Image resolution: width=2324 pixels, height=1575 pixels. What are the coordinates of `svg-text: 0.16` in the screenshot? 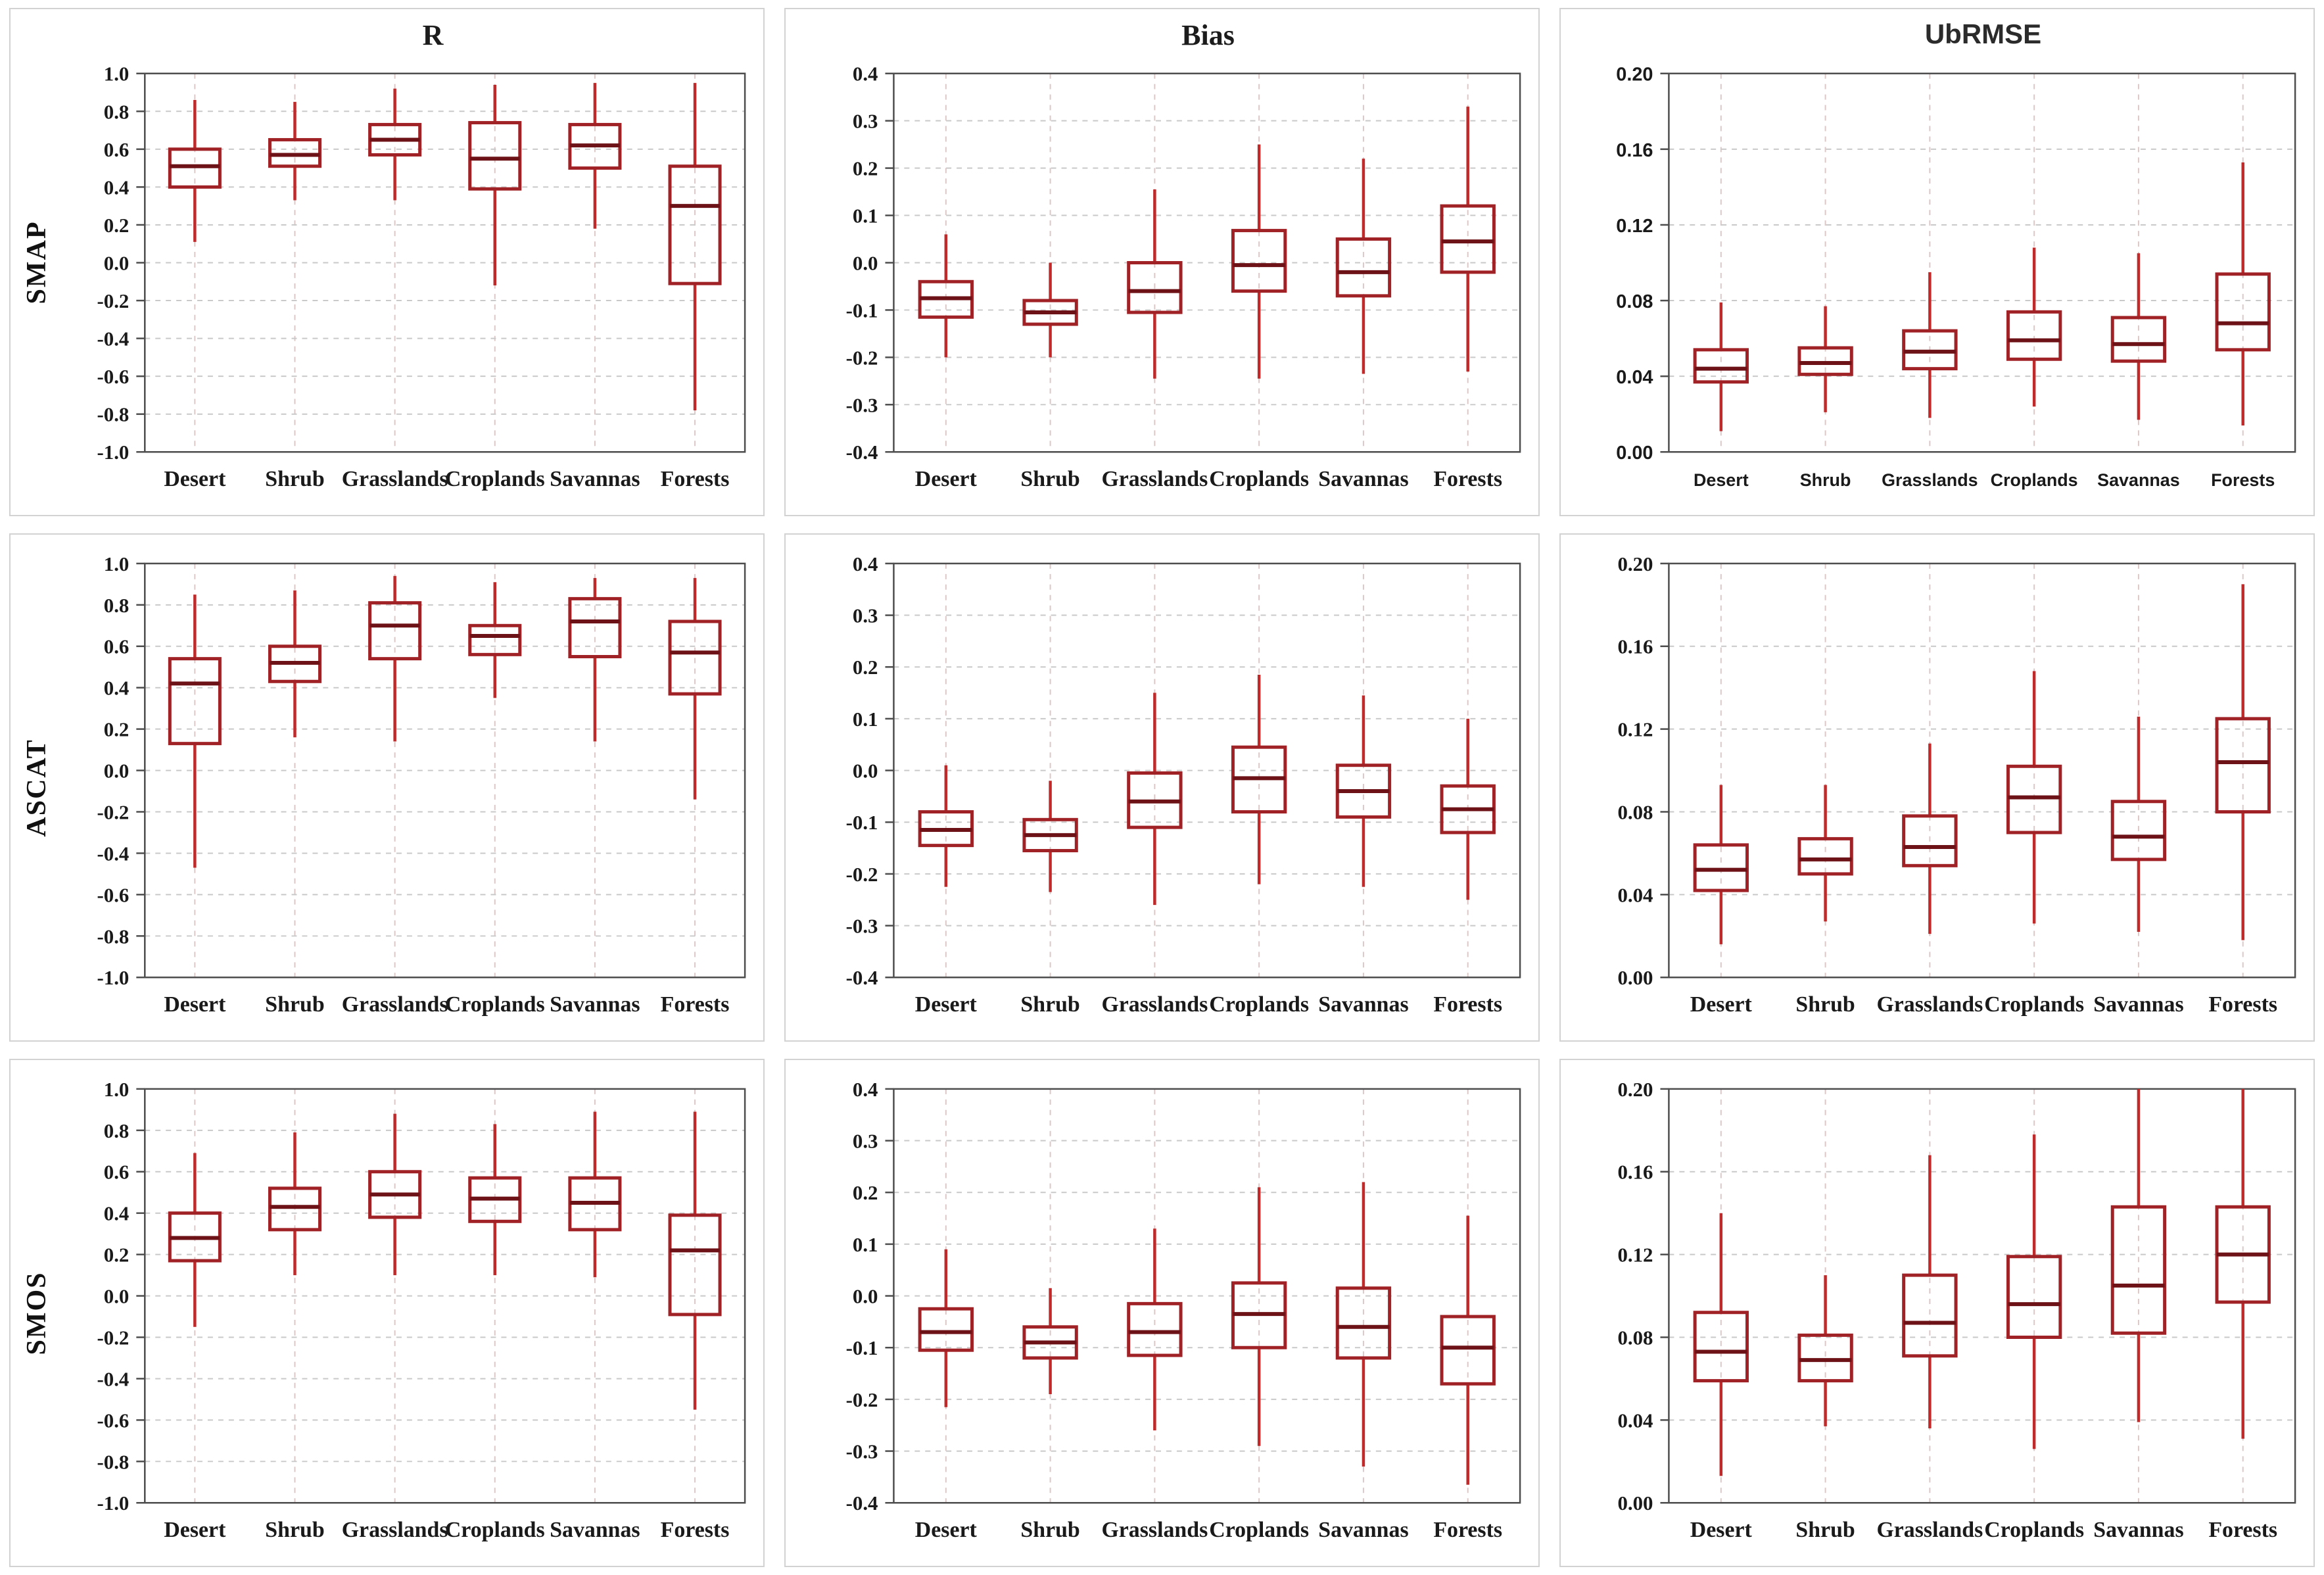 It's located at (1635, 150).